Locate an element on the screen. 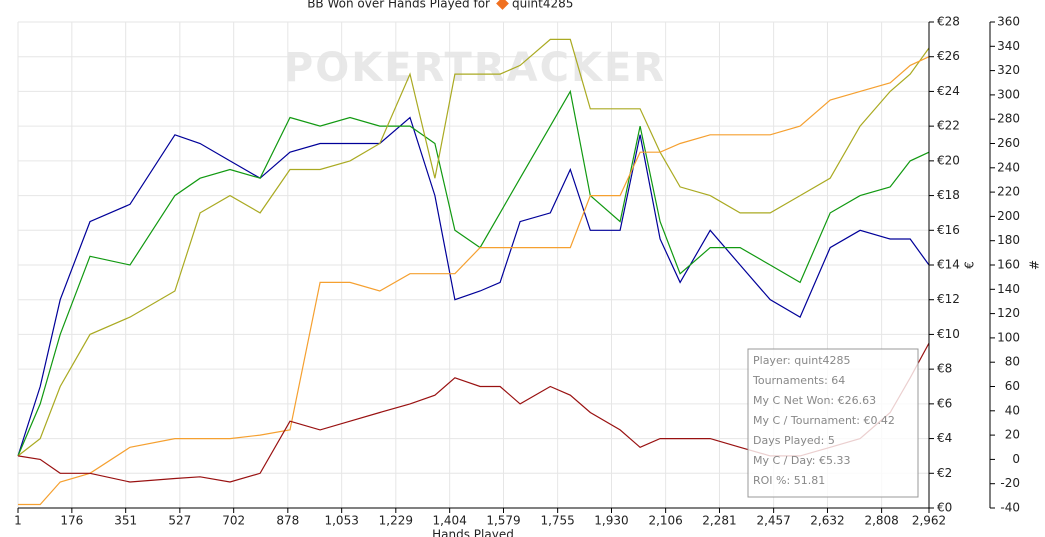 The image size is (1045, 537). x-tick-label: 2,808 is located at coordinates (881, 521).